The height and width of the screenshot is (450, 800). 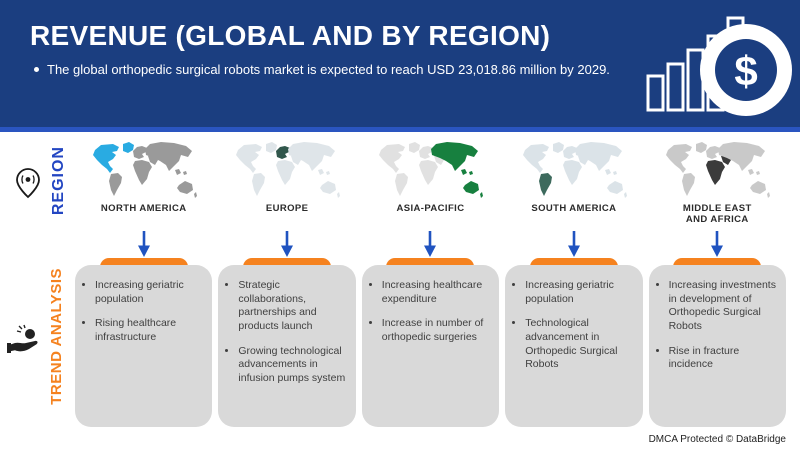 I want to click on region-name: SOUTH AMERICA, so click(x=574, y=208).